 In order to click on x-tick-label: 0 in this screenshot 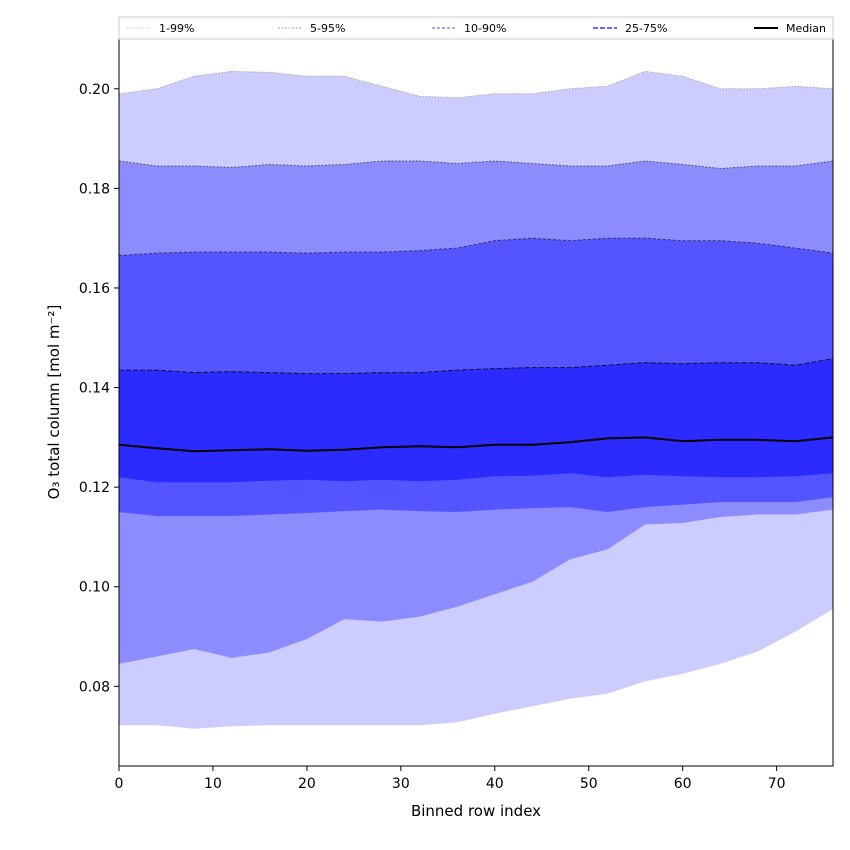, I will do `click(119, 784)`.